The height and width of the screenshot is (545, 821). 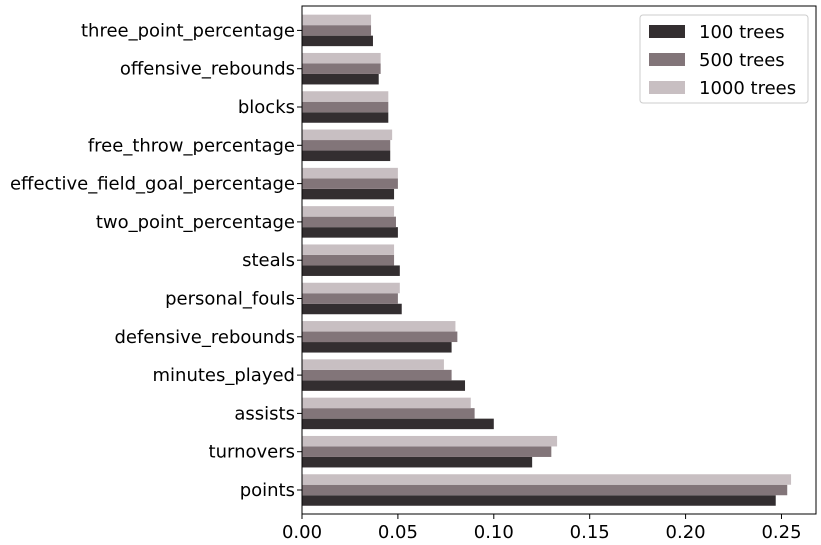 I want to click on x-tick-label: 0.10, so click(x=494, y=532).